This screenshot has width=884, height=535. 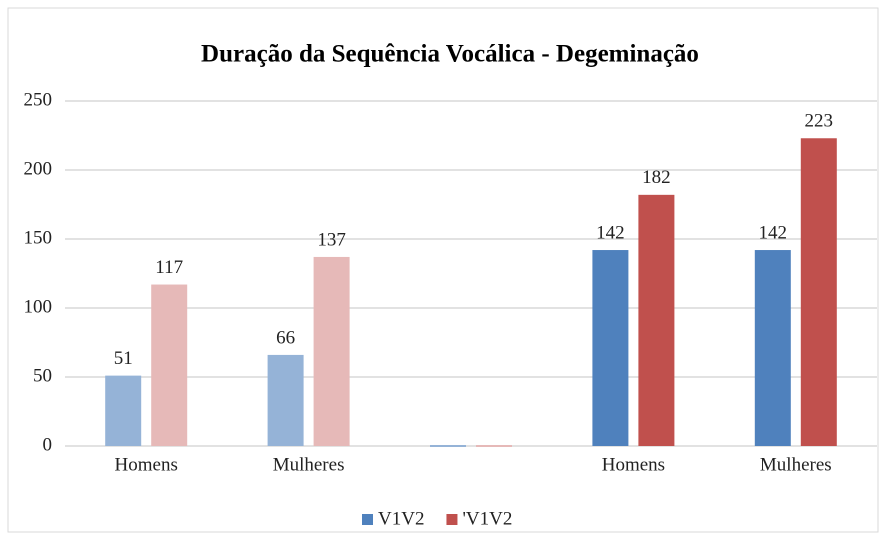 What do you see at coordinates (38, 168) in the screenshot?
I see `y-tick-label: 200` at bounding box center [38, 168].